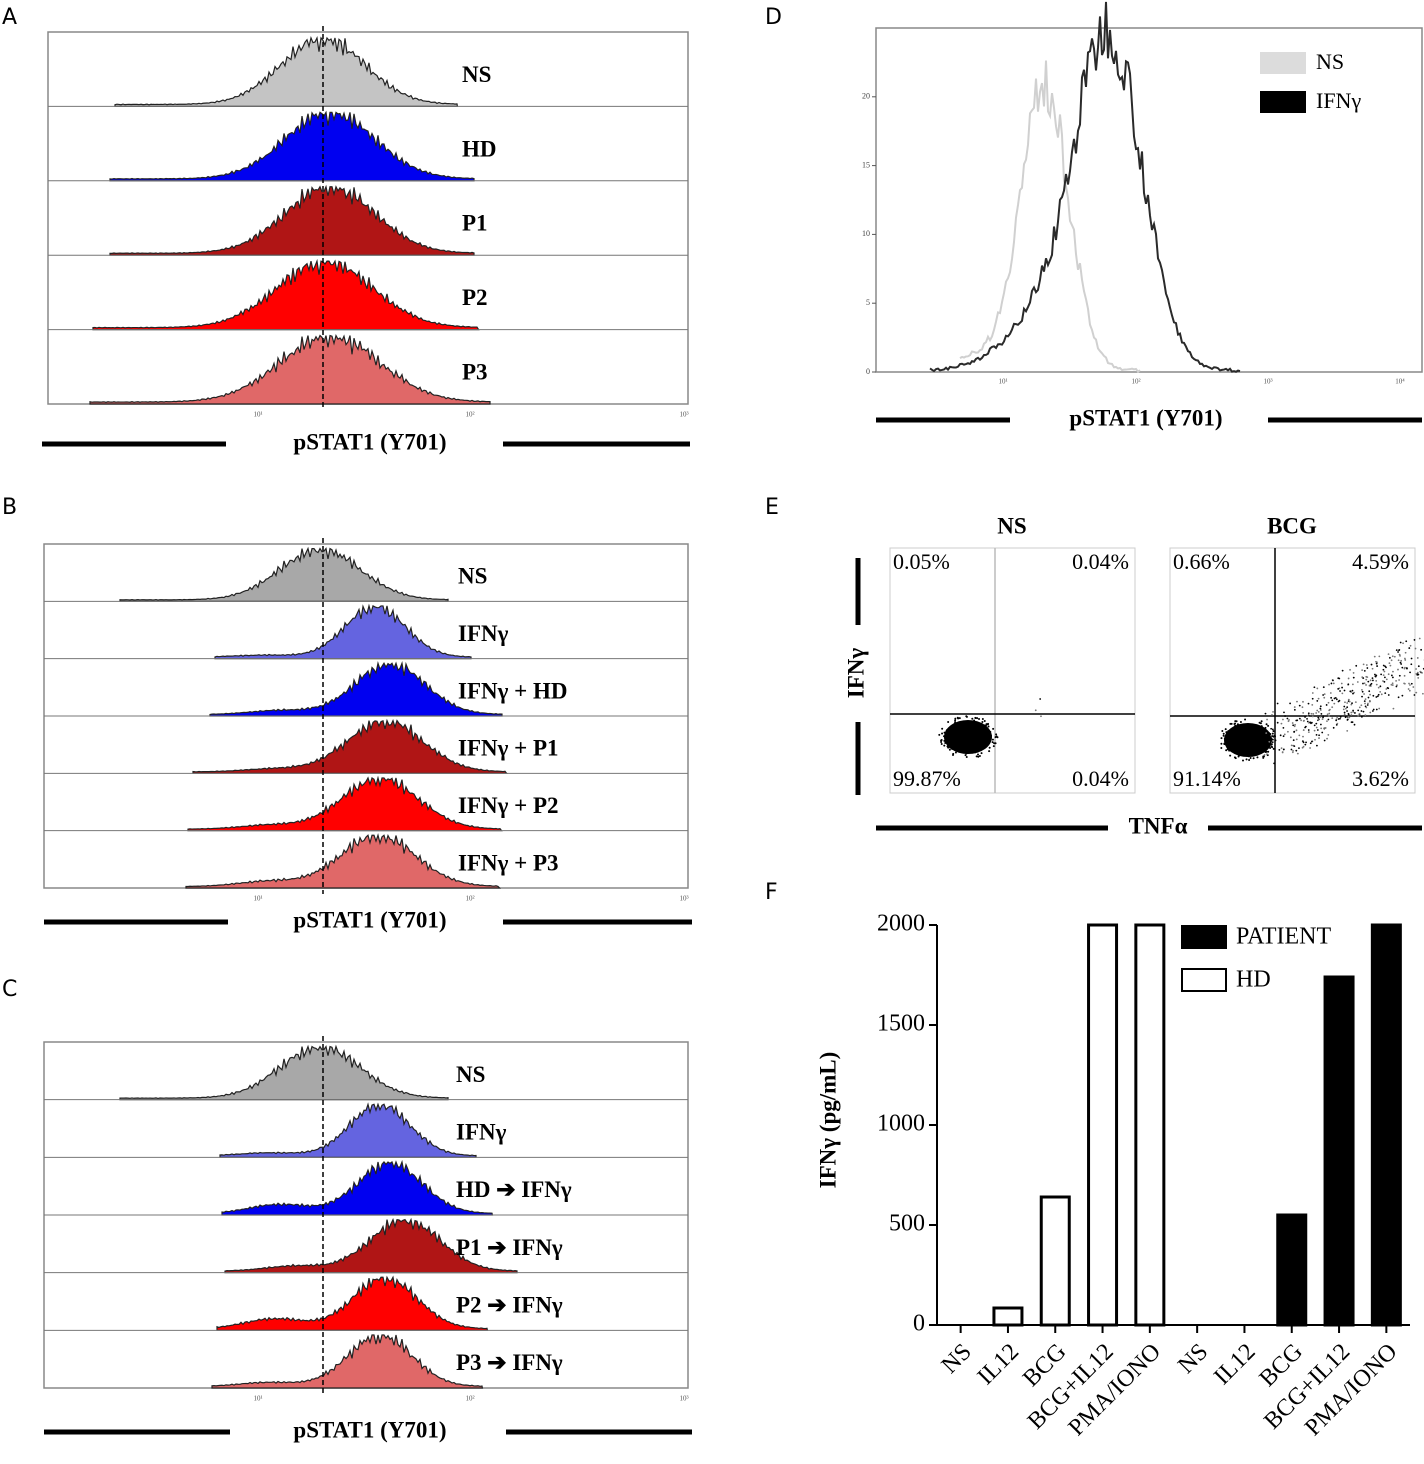  I want to click on axis-label: pSTAT1 (Y701), so click(369, 441).